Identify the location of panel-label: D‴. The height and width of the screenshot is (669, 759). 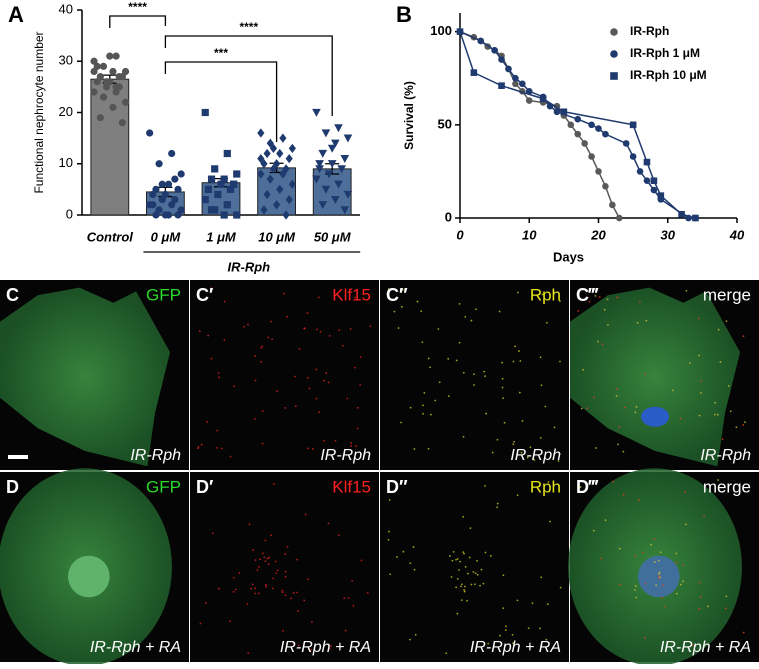
(587, 487).